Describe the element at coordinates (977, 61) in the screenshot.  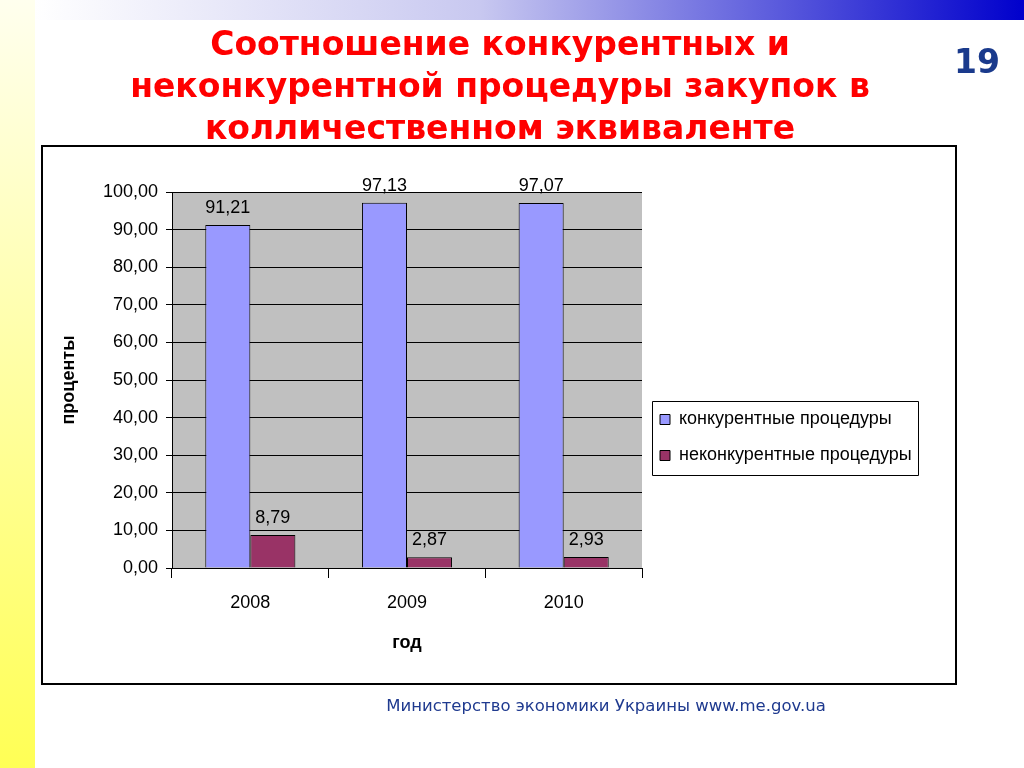
I see `text: 19` at that location.